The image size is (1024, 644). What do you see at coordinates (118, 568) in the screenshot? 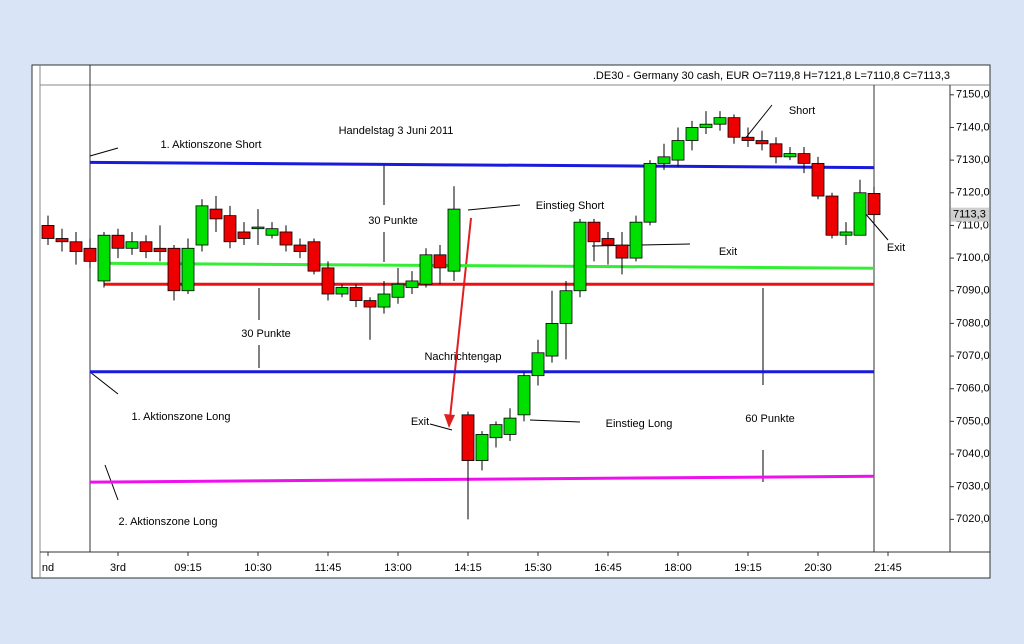
I see `x-tick-label: 3rd` at bounding box center [118, 568].